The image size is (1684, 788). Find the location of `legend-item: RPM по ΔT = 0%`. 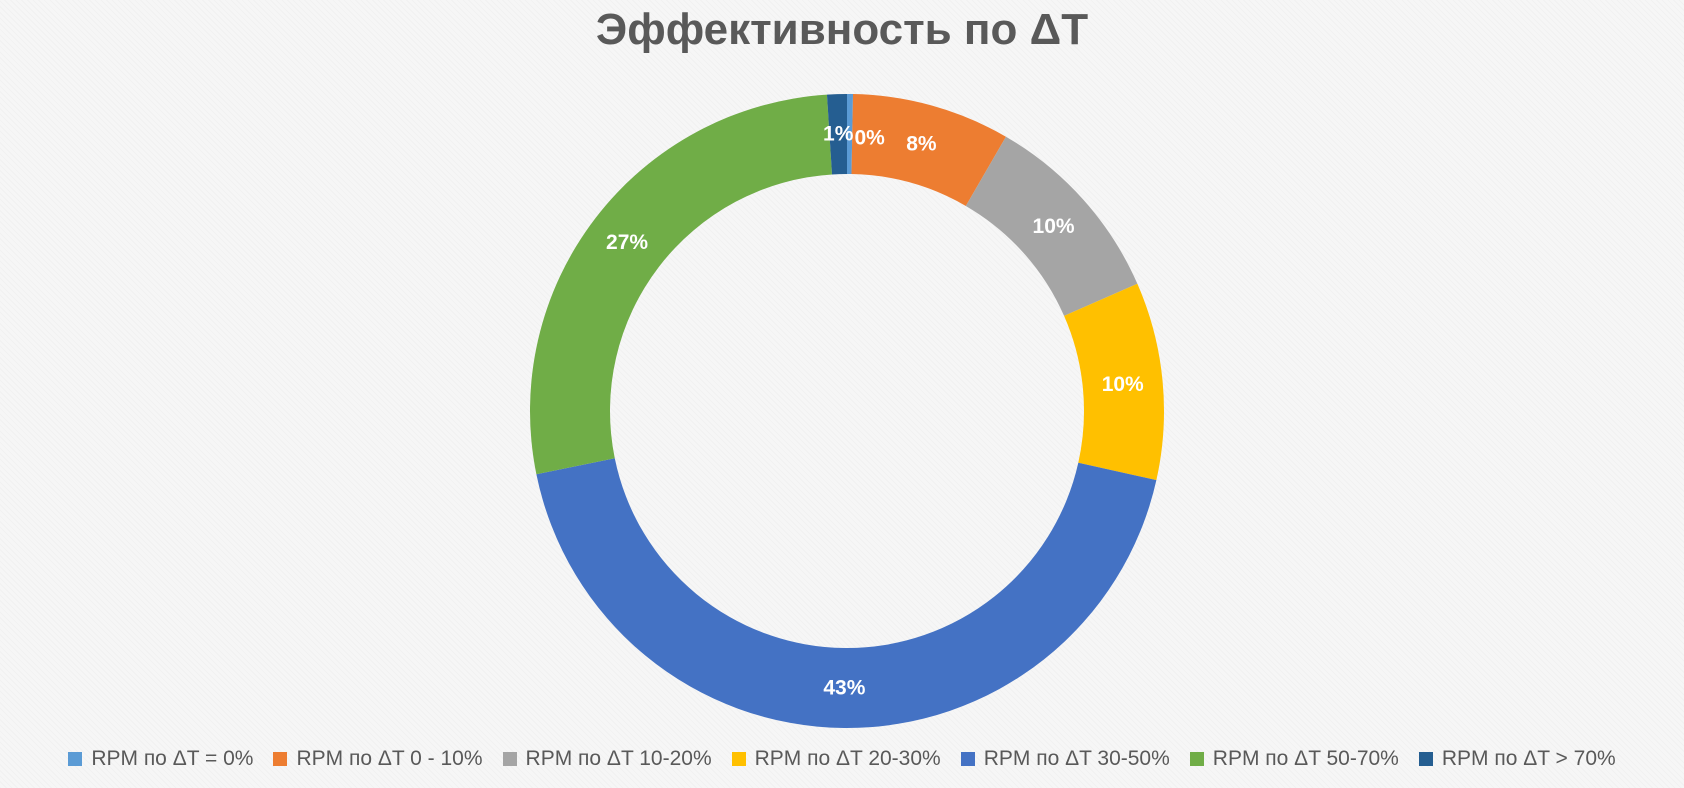

legend-item: RPM по ΔT = 0% is located at coordinates (160, 759).